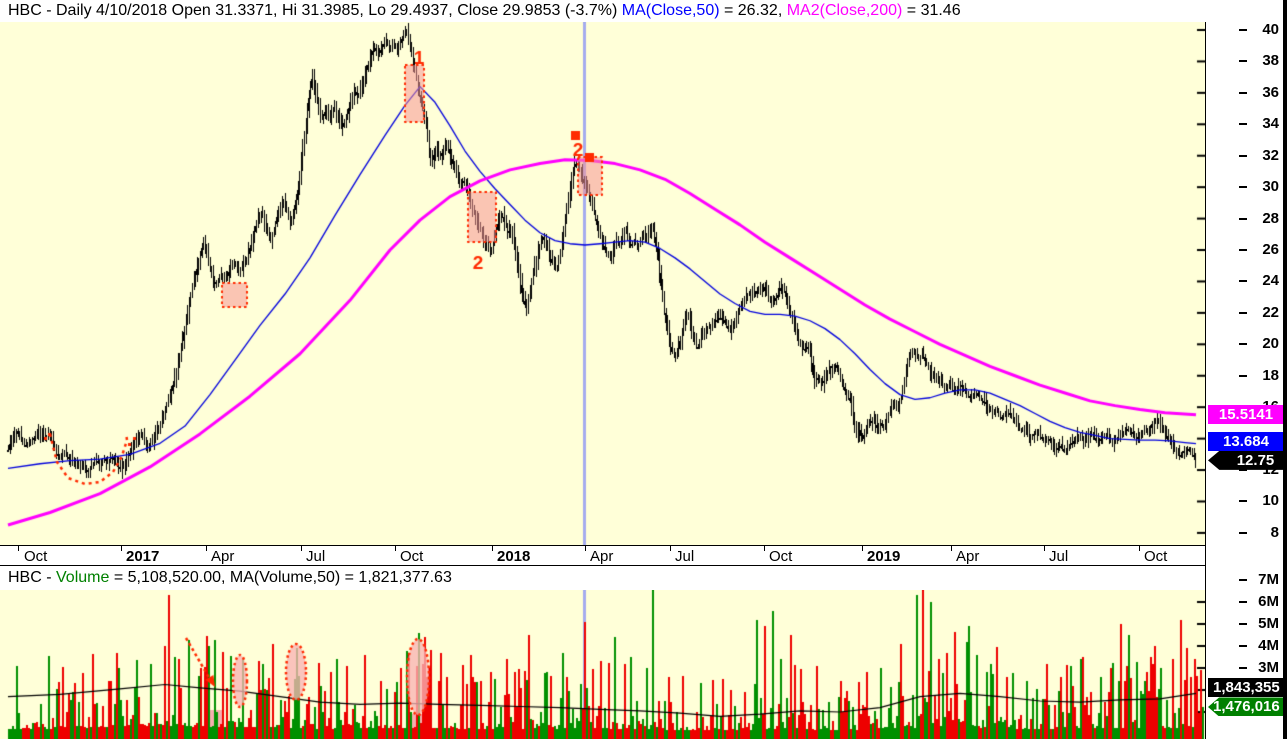 This screenshot has height=739, width=1287. Describe the element at coordinates (1247, 460) in the screenshot. I see `tag-last-price: 12.75` at that location.